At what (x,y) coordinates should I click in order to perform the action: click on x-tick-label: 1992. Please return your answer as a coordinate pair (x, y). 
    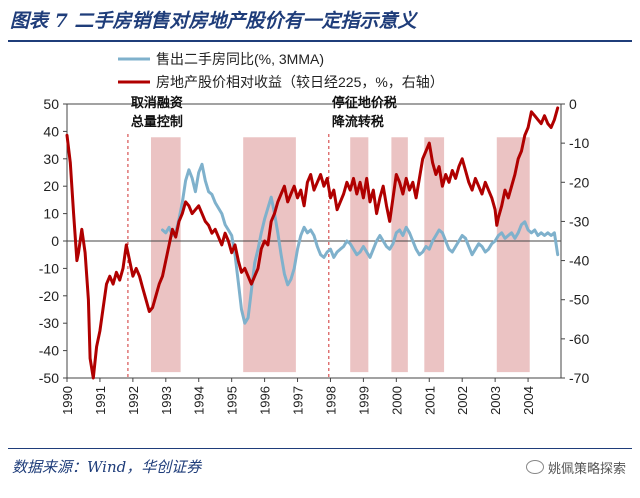
    Looking at the image, I should click on (133, 400).